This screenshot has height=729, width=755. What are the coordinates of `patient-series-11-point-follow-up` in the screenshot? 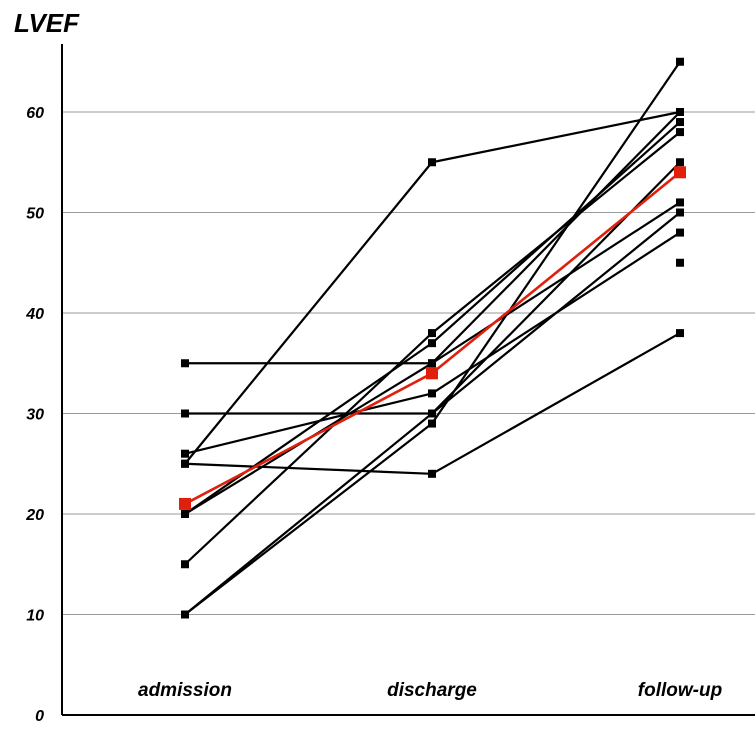 It's located at (680, 262).